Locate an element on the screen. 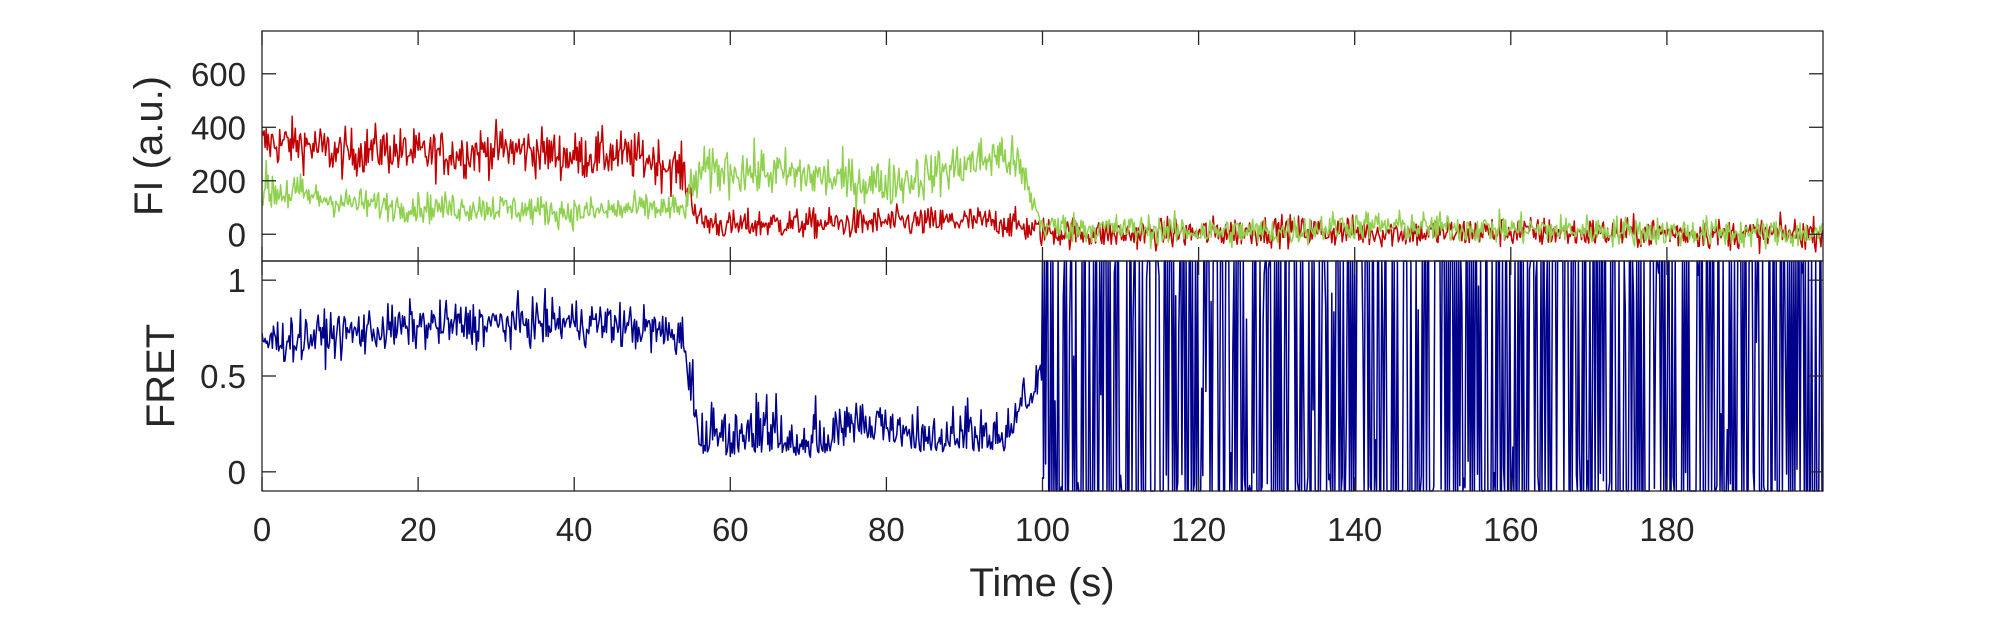 This screenshot has width=2005, height=625. fluorescence-ytick-label: 600 is located at coordinates (218, 74).